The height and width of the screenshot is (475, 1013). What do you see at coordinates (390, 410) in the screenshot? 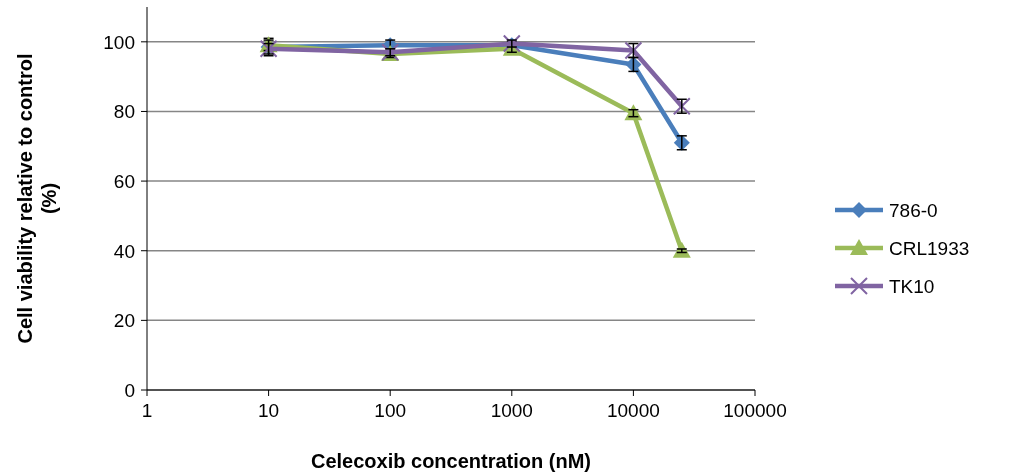
I see `x-tick-label: 100` at bounding box center [390, 410].